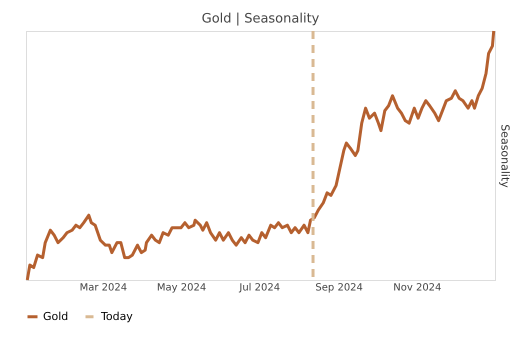  Describe the element at coordinates (339, 288) in the screenshot. I see `x-tick-label: Sep 2024` at that location.